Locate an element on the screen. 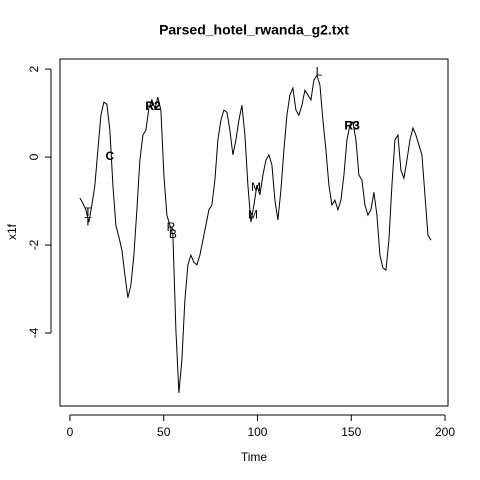 The image size is (480, 480). y-tick-label: 2 is located at coordinates (34, 68).